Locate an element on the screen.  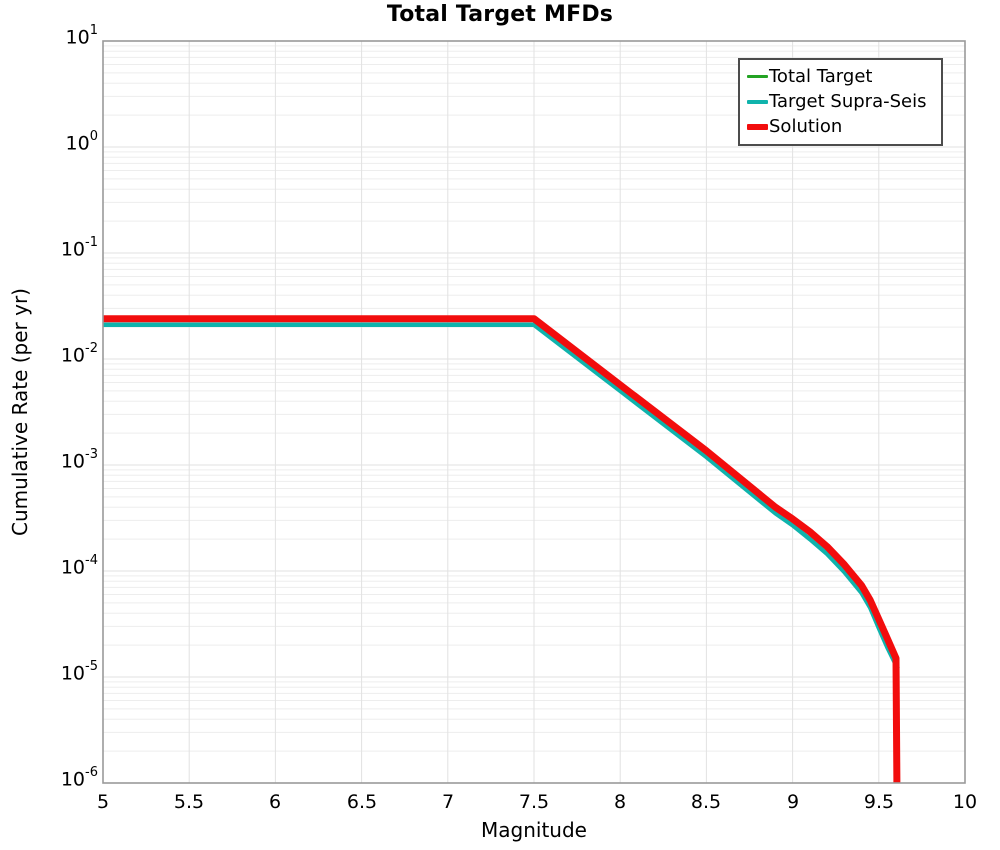
x-tick-label: 5 is located at coordinates (103, 802).